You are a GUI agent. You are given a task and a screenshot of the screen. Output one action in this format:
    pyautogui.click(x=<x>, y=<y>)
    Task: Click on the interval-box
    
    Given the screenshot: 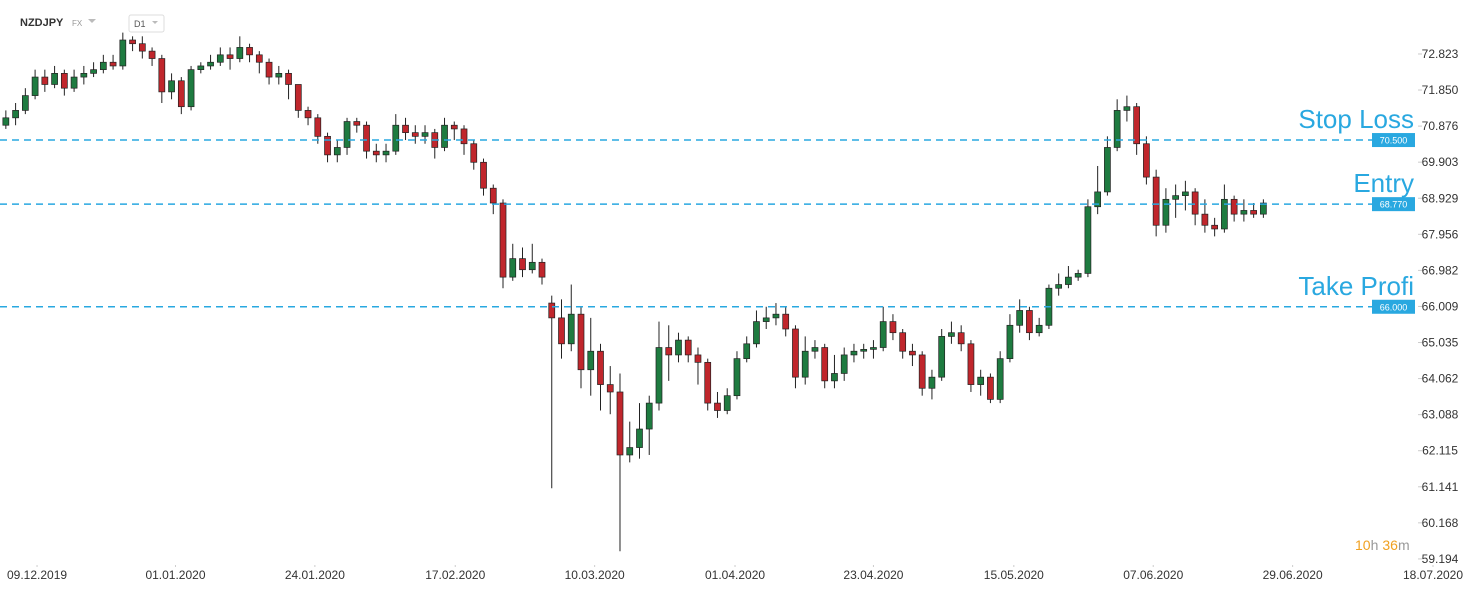 What is the action you would take?
    pyautogui.click(x=146, y=23)
    